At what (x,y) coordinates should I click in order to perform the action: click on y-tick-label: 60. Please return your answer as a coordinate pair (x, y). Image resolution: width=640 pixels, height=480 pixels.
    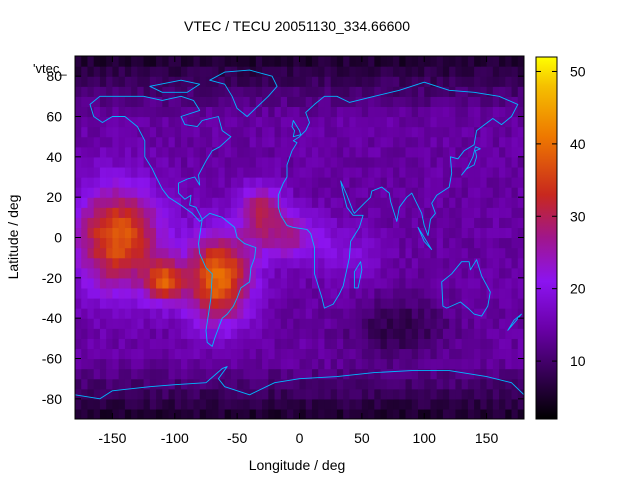
    Looking at the image, I should click on (54, 117).